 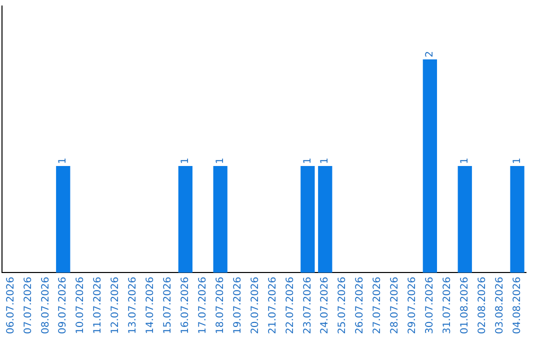 What do you see at coordinates (46, 305) in the screenshot?
I see `x-tick-label: 08.07.2026` at bounding box center [46, 305].